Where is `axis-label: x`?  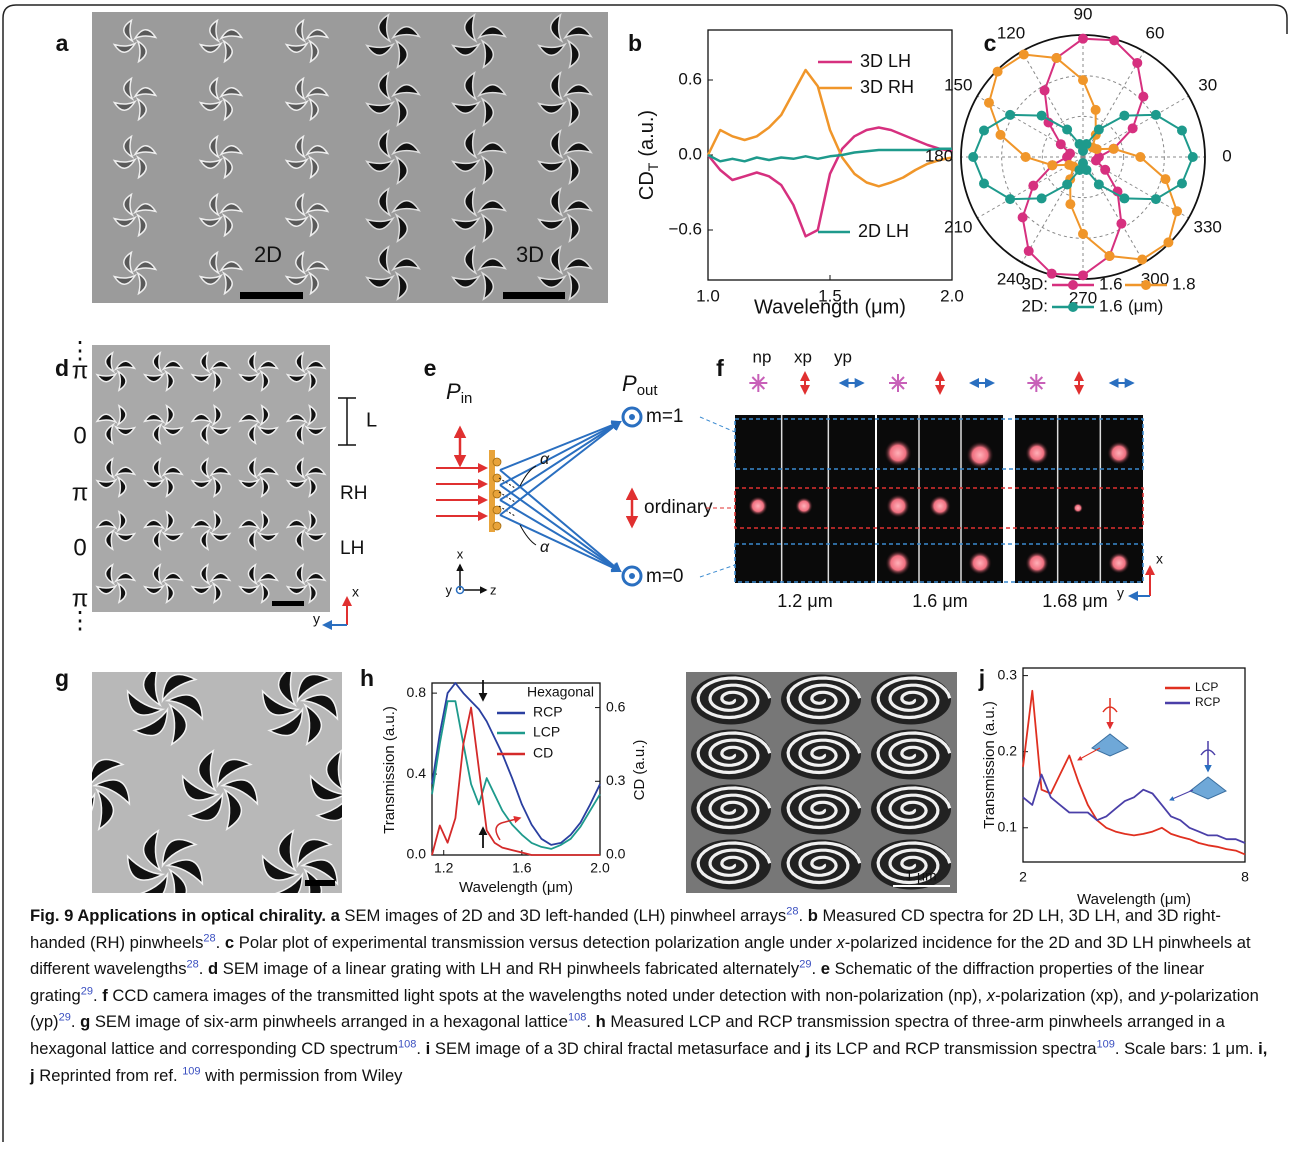
axis-label: x is located at coordinates (460, 553).